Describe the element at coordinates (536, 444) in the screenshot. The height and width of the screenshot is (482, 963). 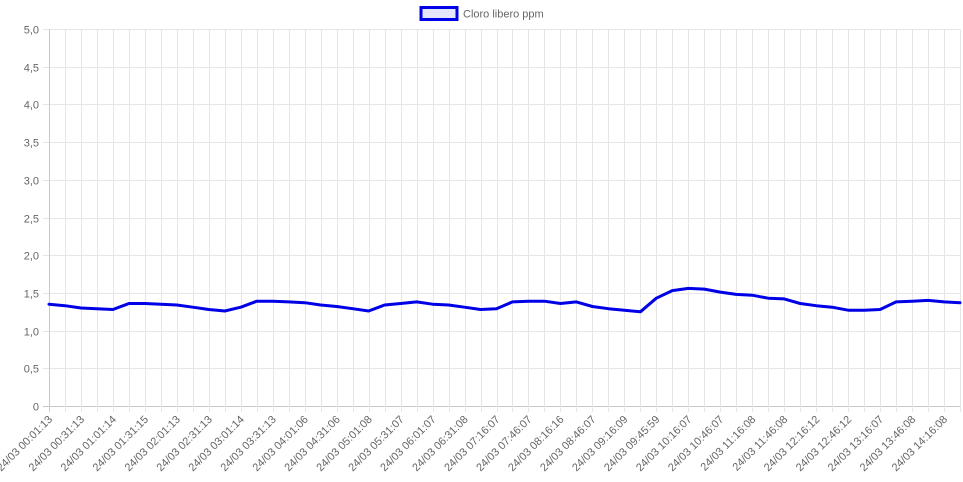
I see `x-tick-label: 24/03 08:16:16` at that location.